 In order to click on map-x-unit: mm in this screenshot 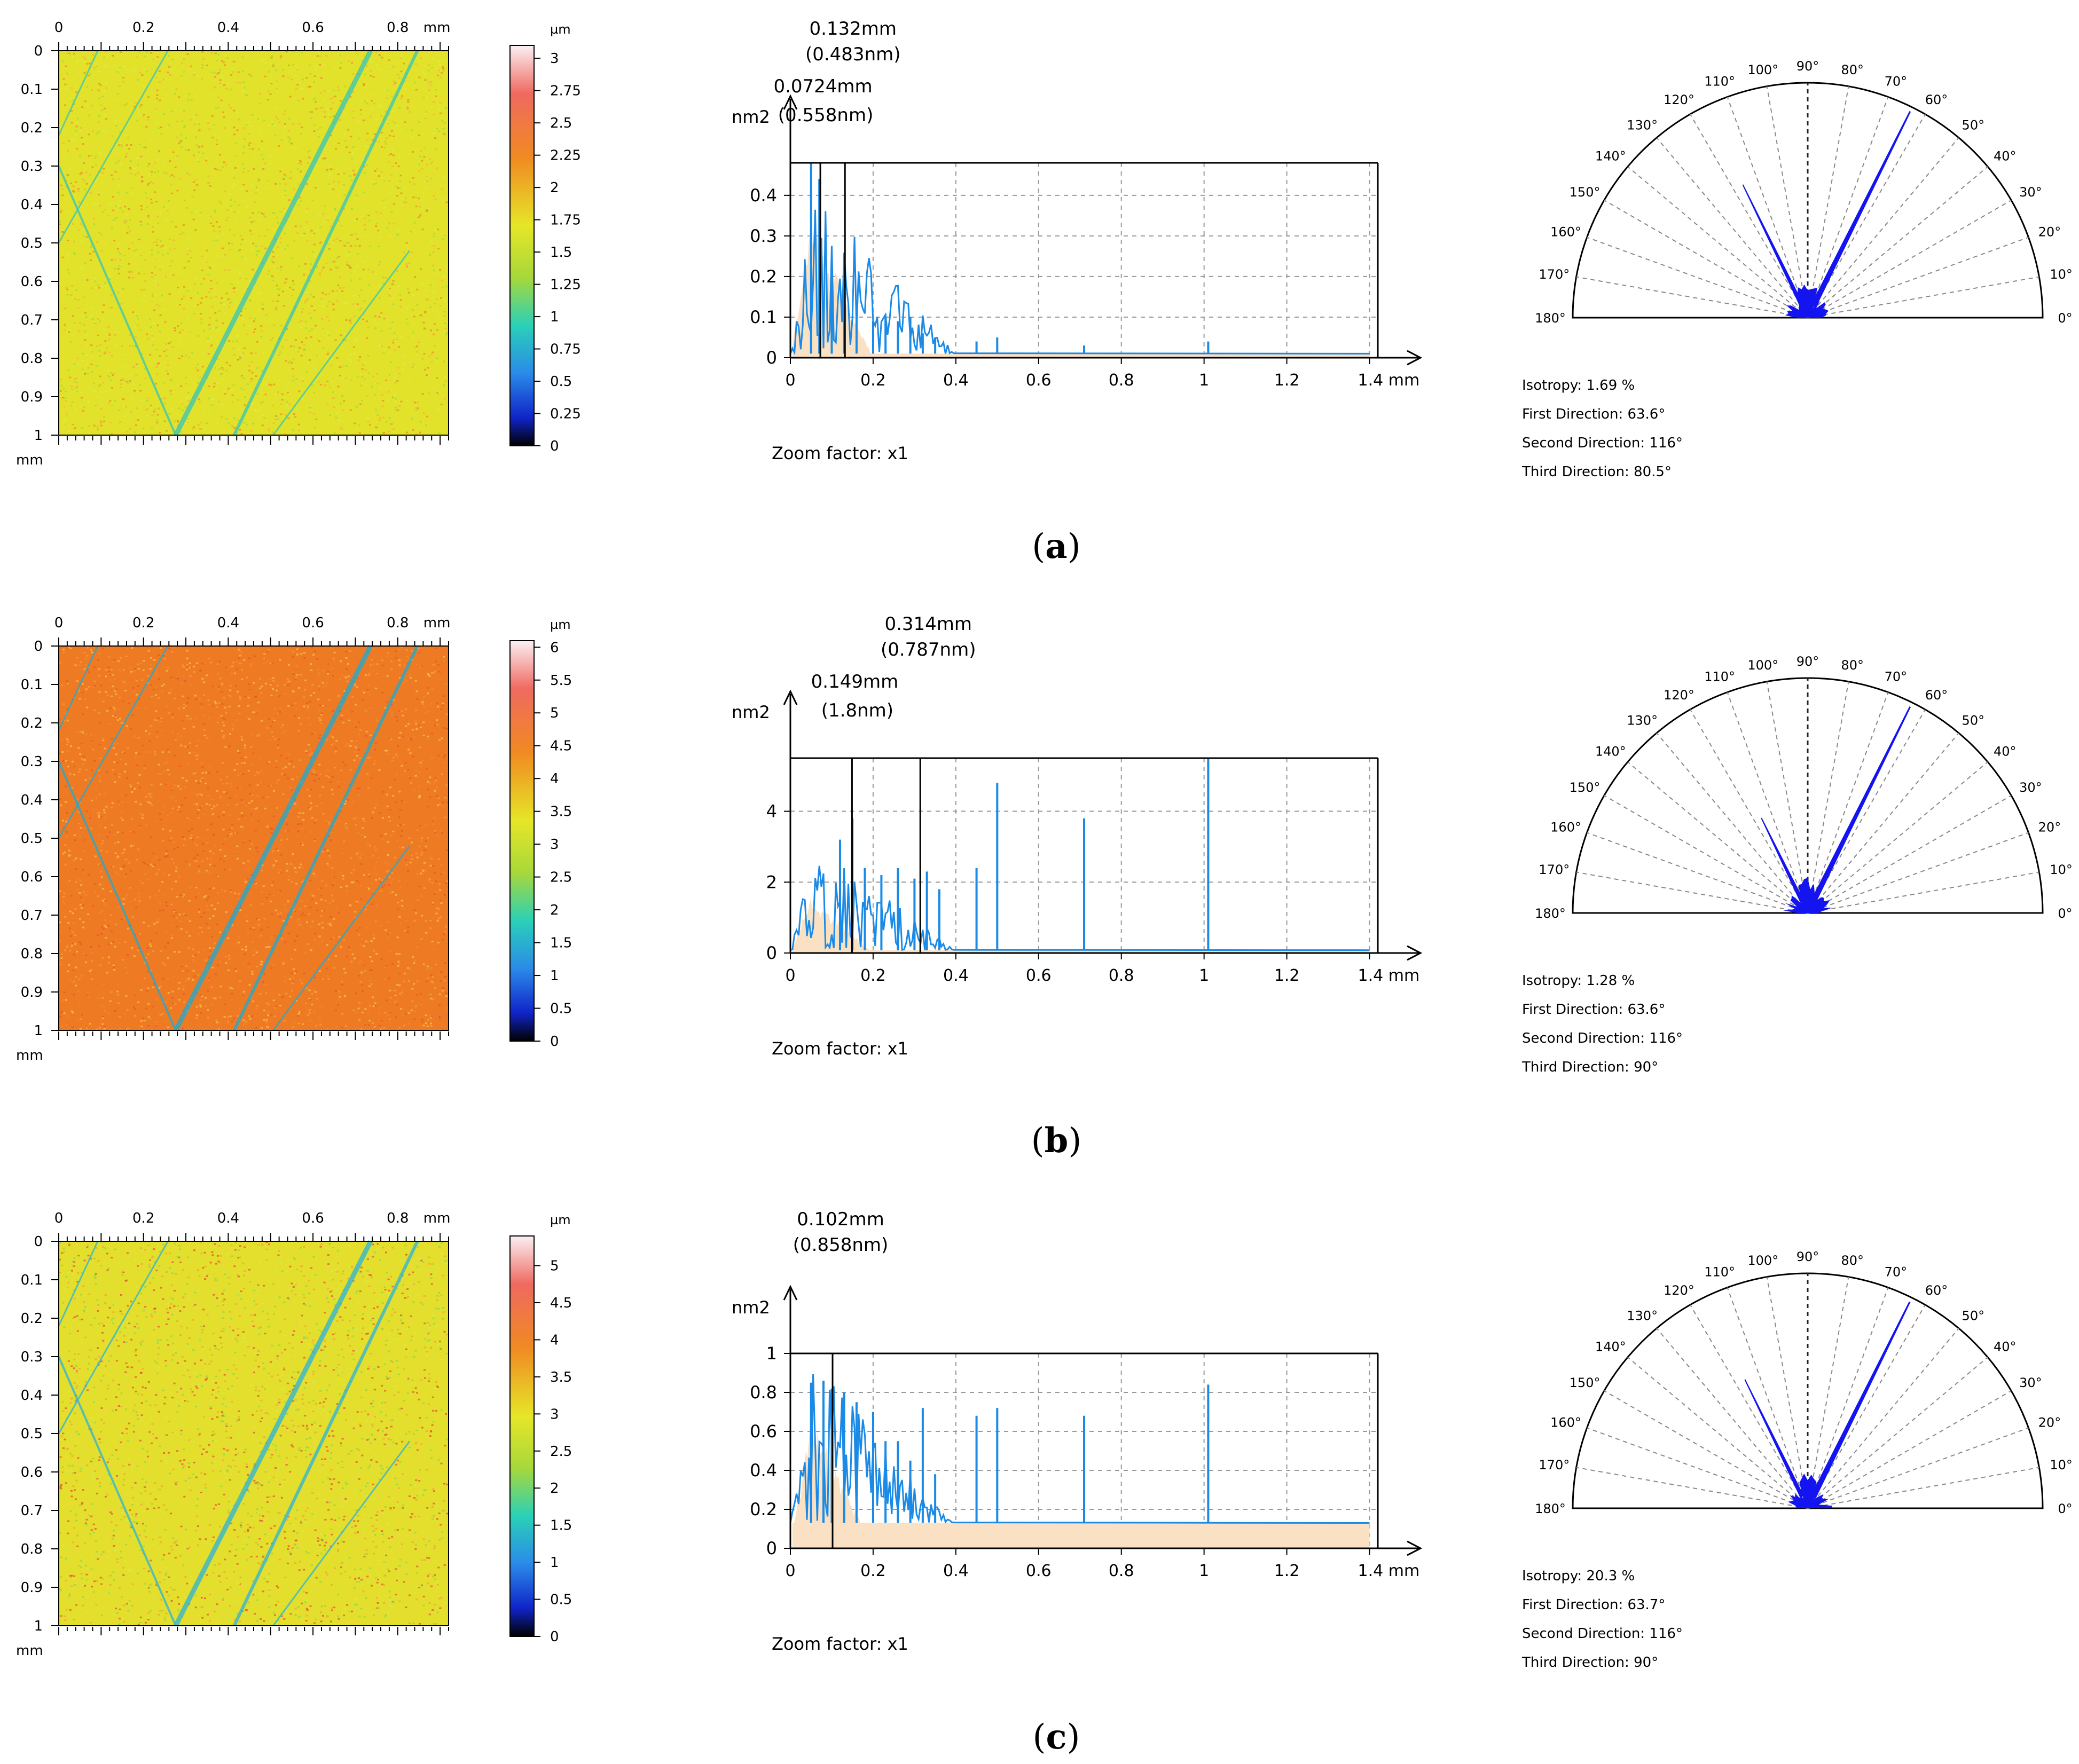, I will do `click(437, 28)`.